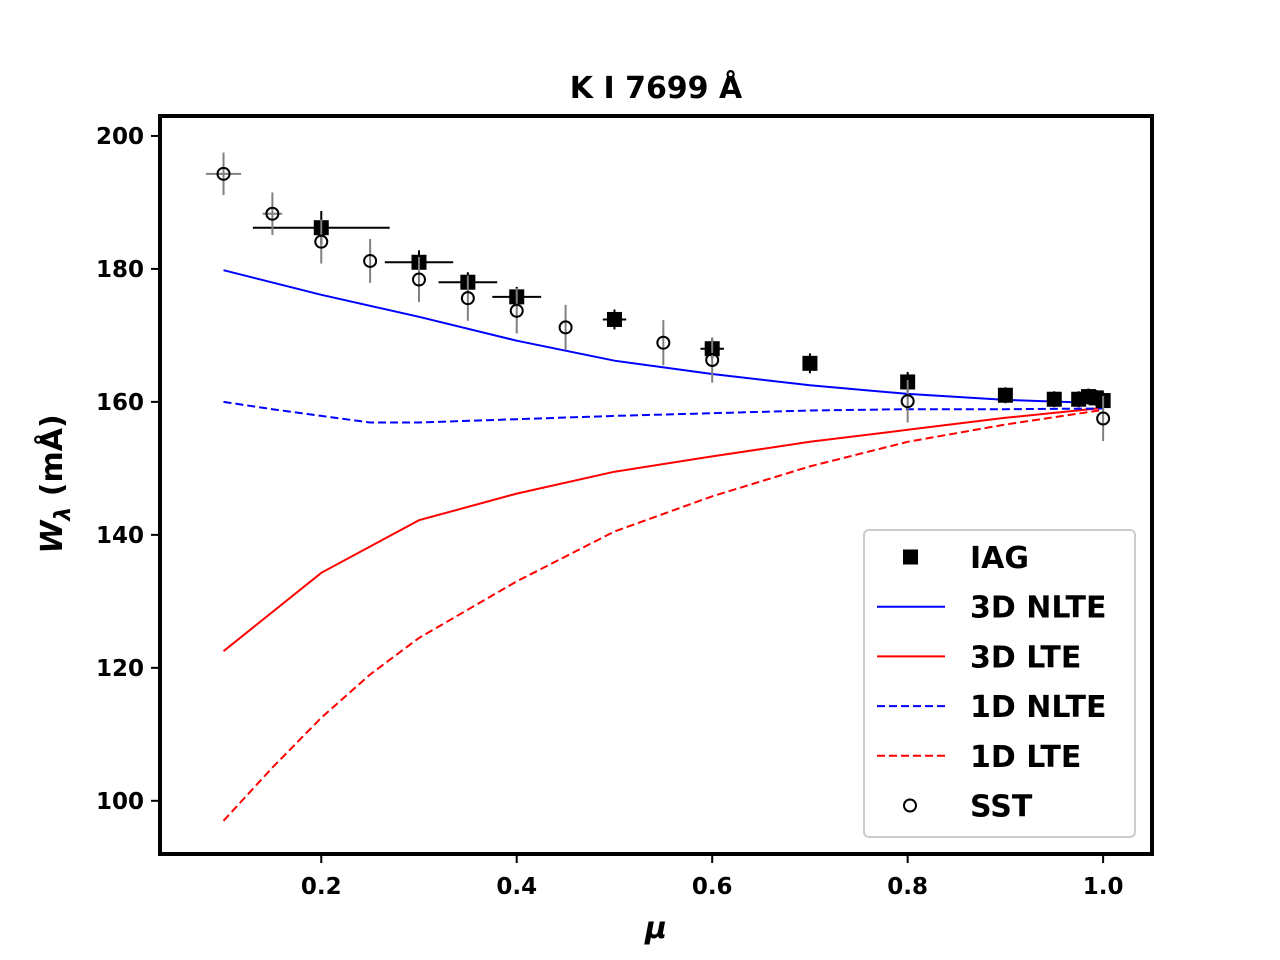  Describe the element at coordinates (1025, 657) in the screenshot. I see `legend-label-3d-lte: 3D LTE` at that location.